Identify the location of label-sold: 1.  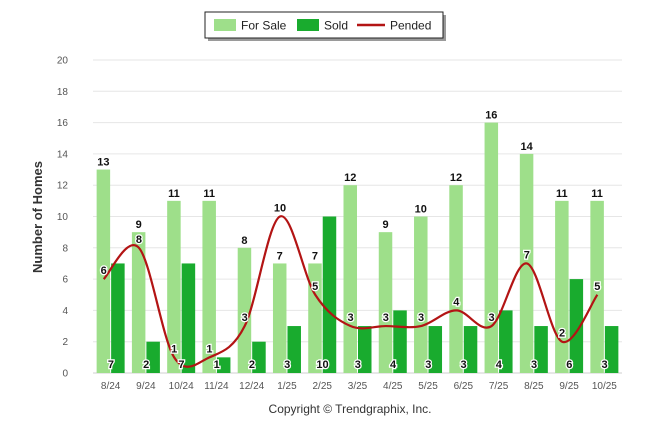
(217, 365).